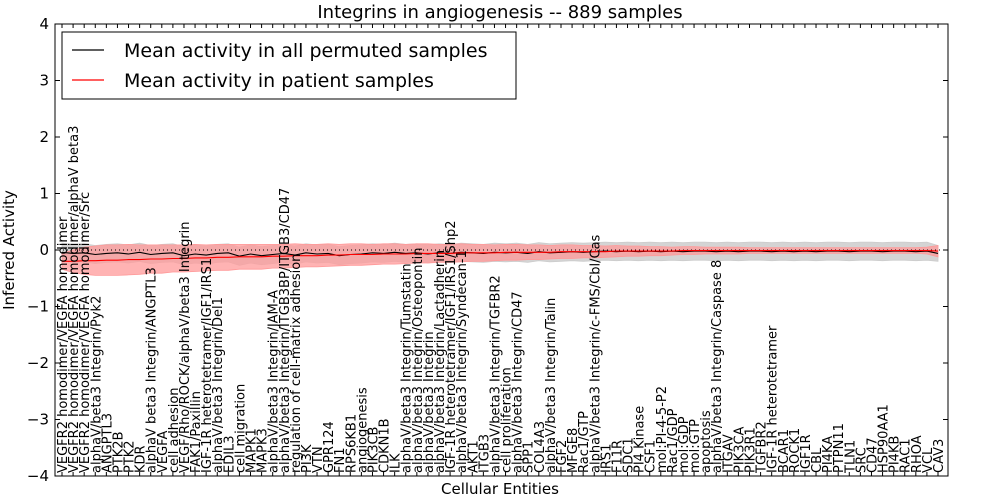  What do you see at coordinates (38, 420) in the screenshot?
I see `y-tick-label: −3` at bounding box center [38, 420].